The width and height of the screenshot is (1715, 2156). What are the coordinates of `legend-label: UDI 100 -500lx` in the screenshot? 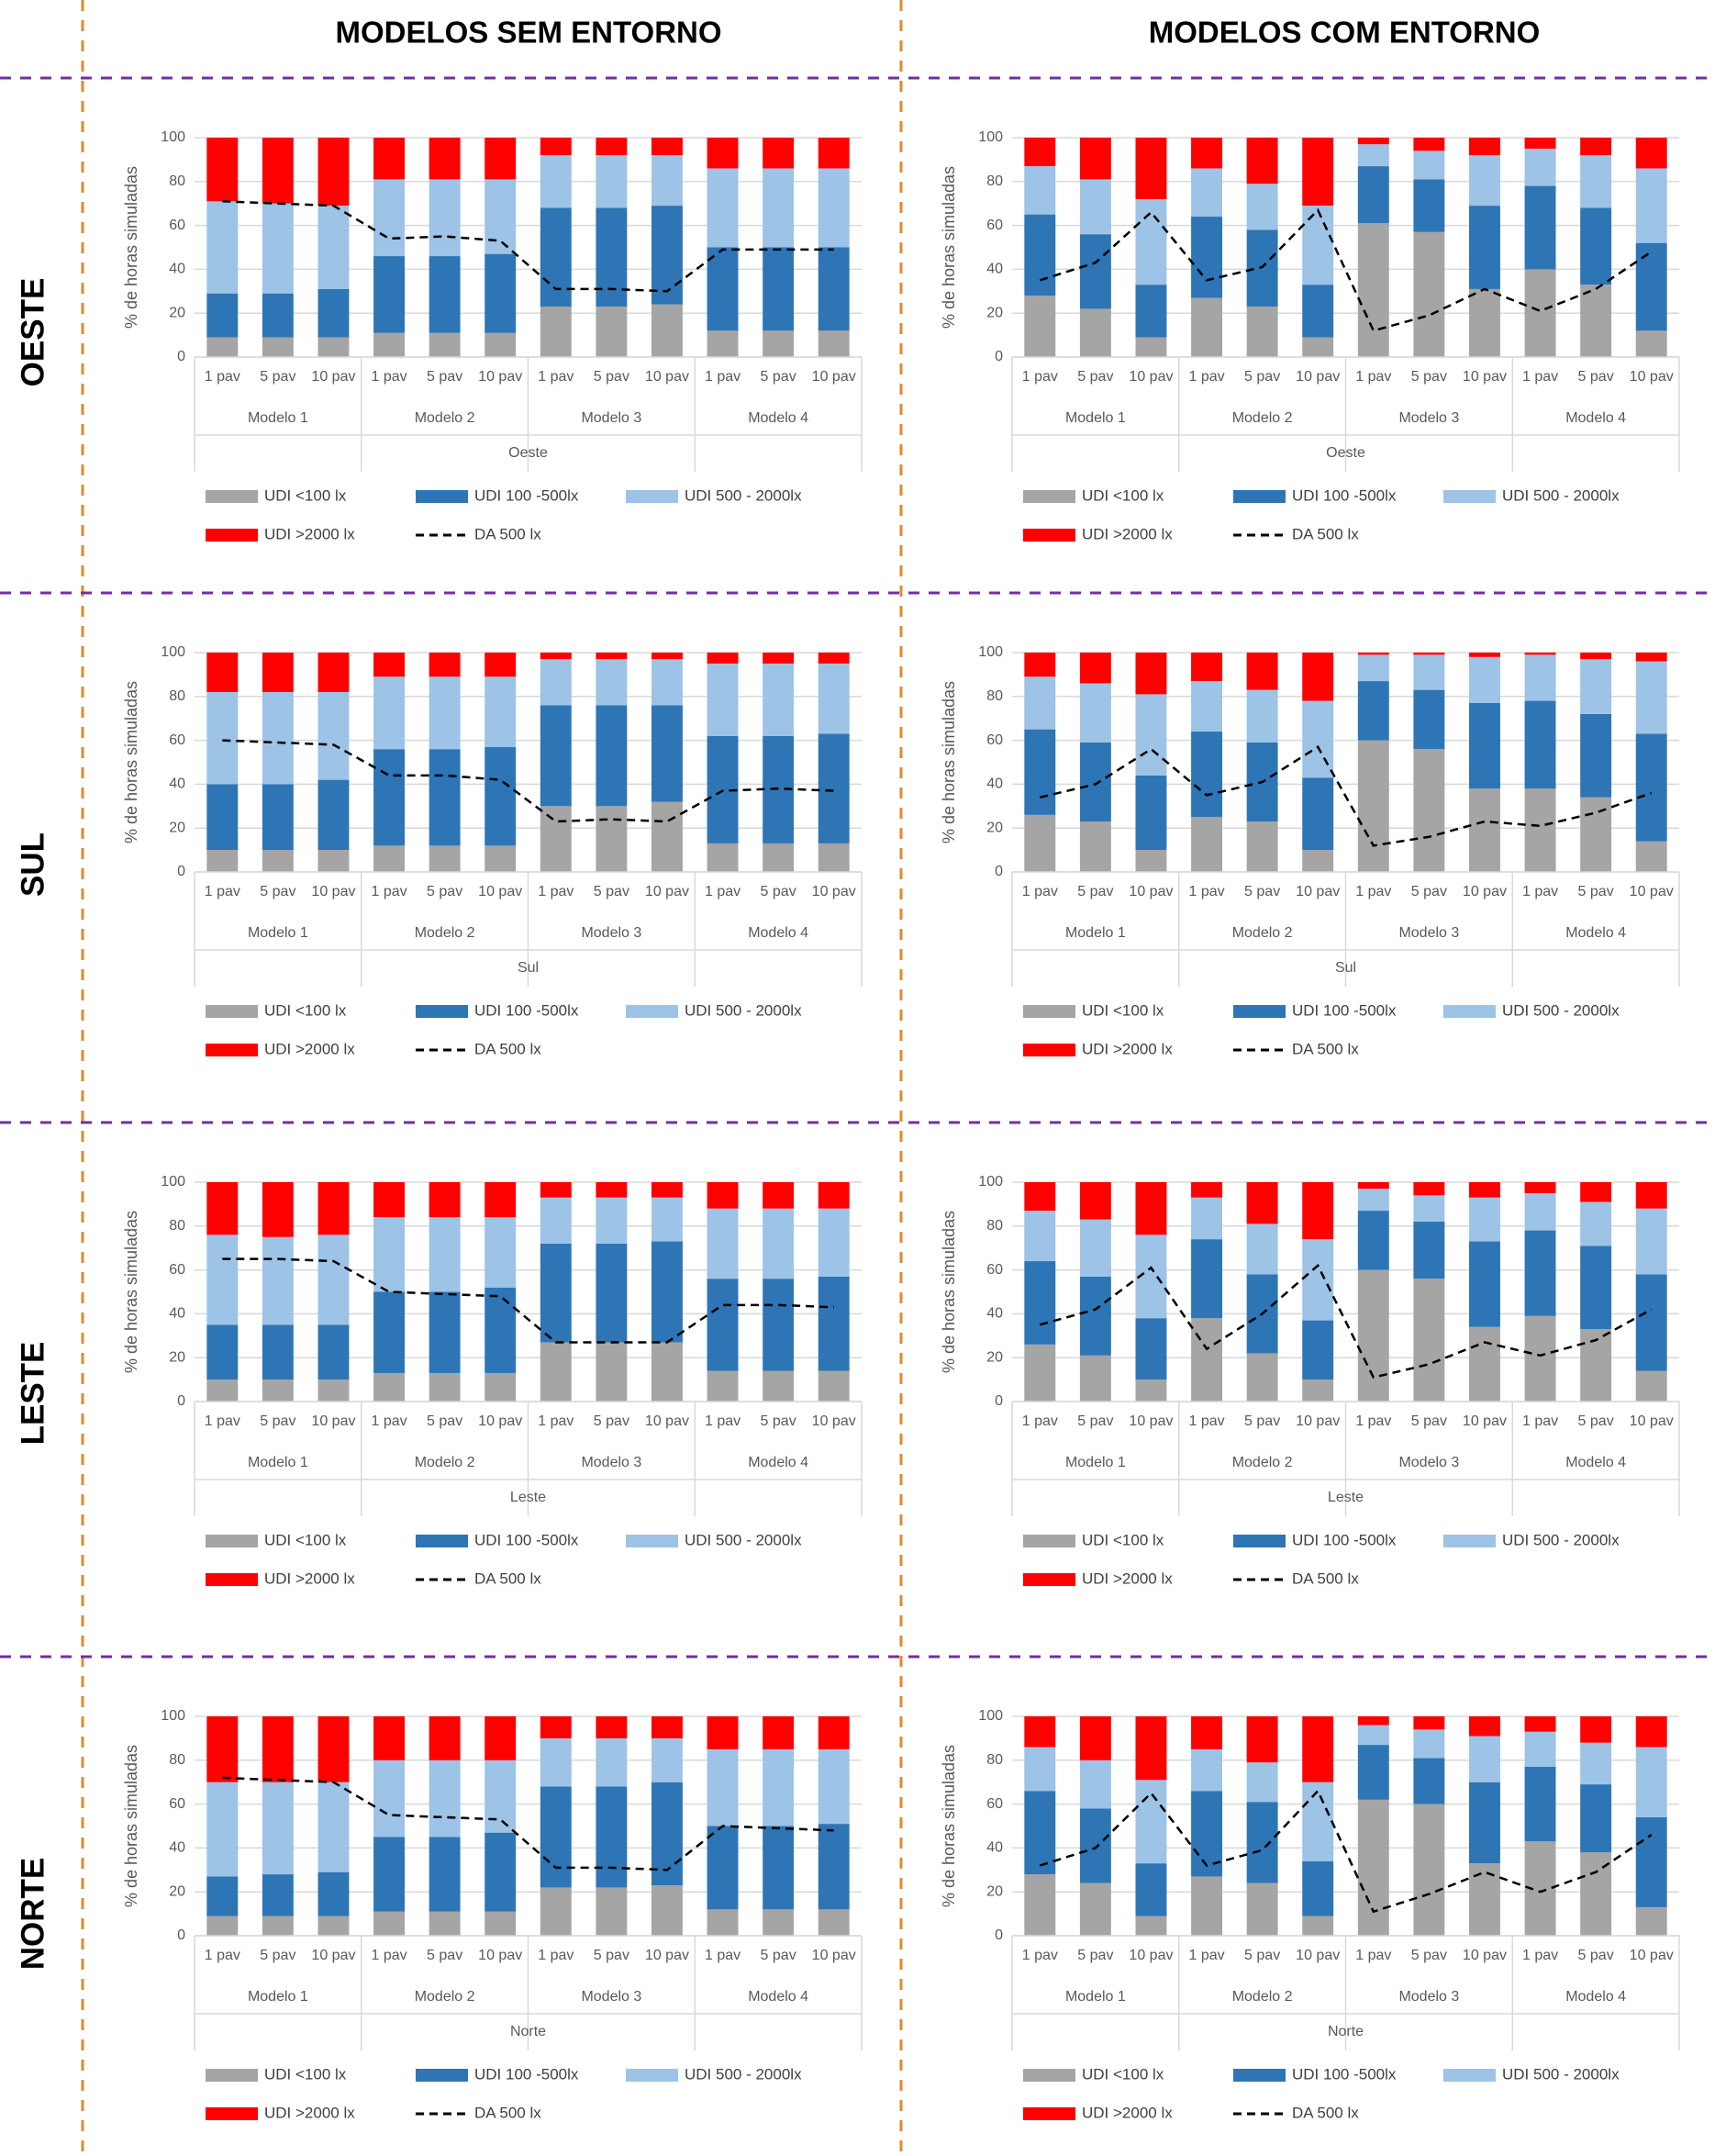 It's located at (1344, 2074).